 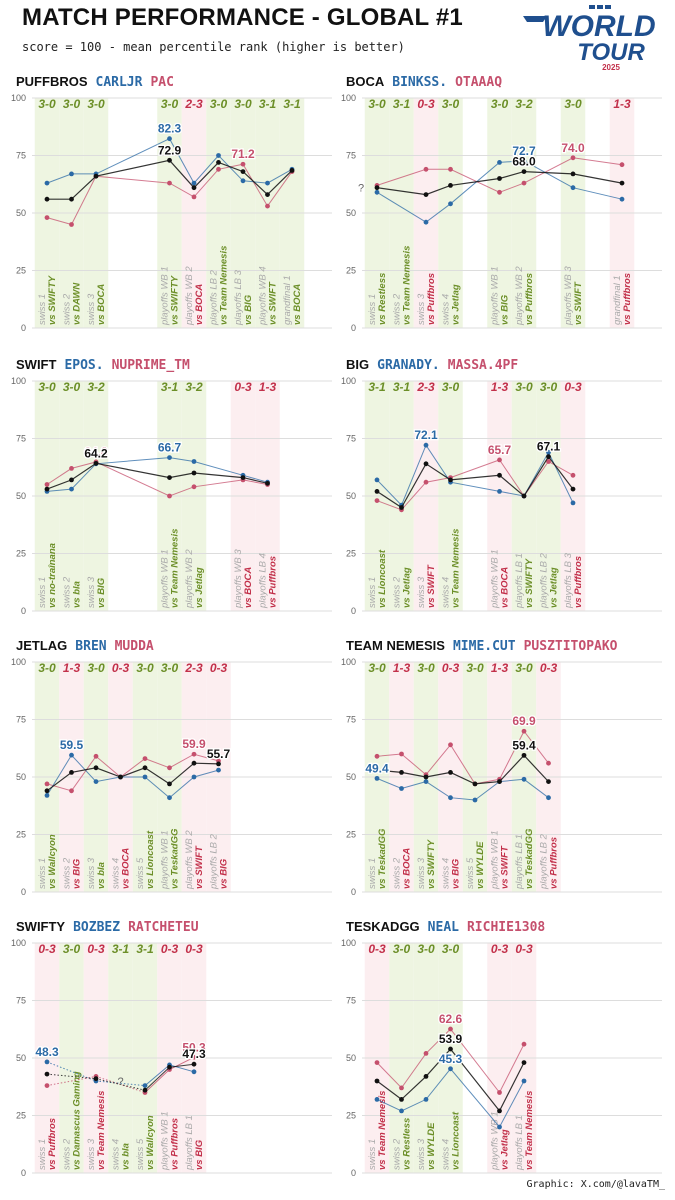 What do you see at coordinates (470, 873) in the screenshot?
I see `match-stage-label: swiss 5` at bounding box center [470, 873].